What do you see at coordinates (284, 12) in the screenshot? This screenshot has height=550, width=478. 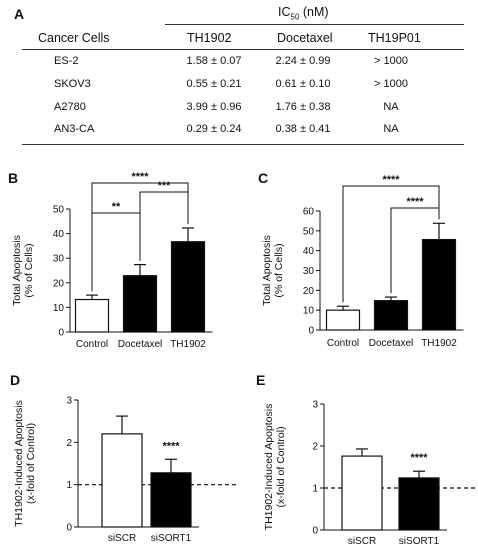 I see `ic-label: IC` at bounding box center [284, 12].